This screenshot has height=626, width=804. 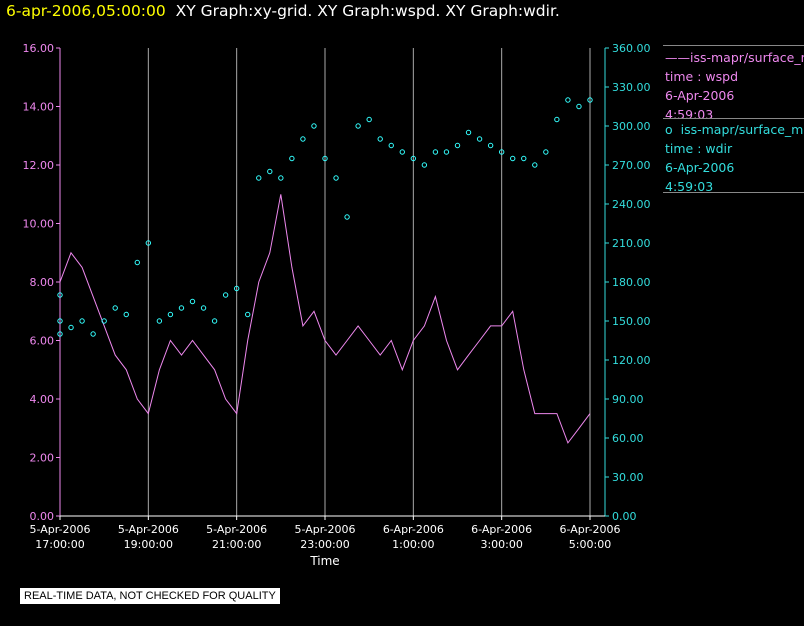 What do you see at coordinates (747, 57) in the screenshot?
I see `legend-wspd-name: iss-mapr/surface_m` at bounding box center [747, 57].